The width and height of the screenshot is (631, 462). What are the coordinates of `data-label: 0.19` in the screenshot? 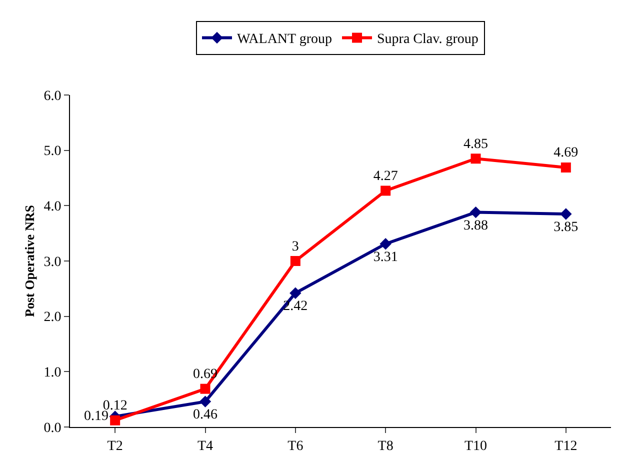 It's located at (96, 416).